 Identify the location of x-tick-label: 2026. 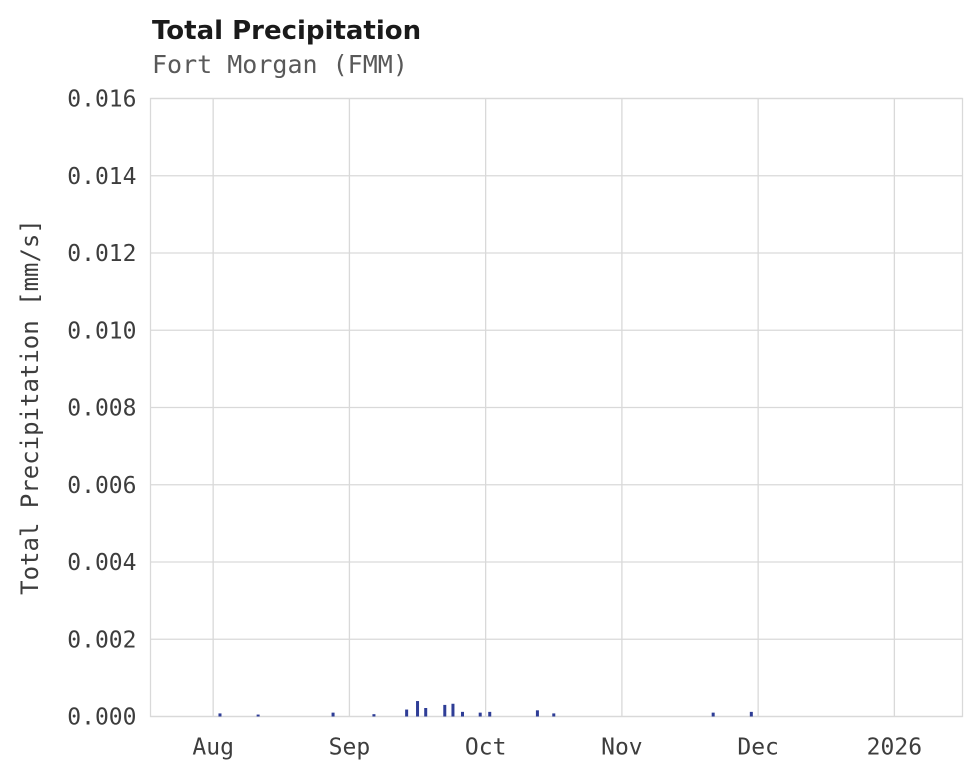
(894, 748).